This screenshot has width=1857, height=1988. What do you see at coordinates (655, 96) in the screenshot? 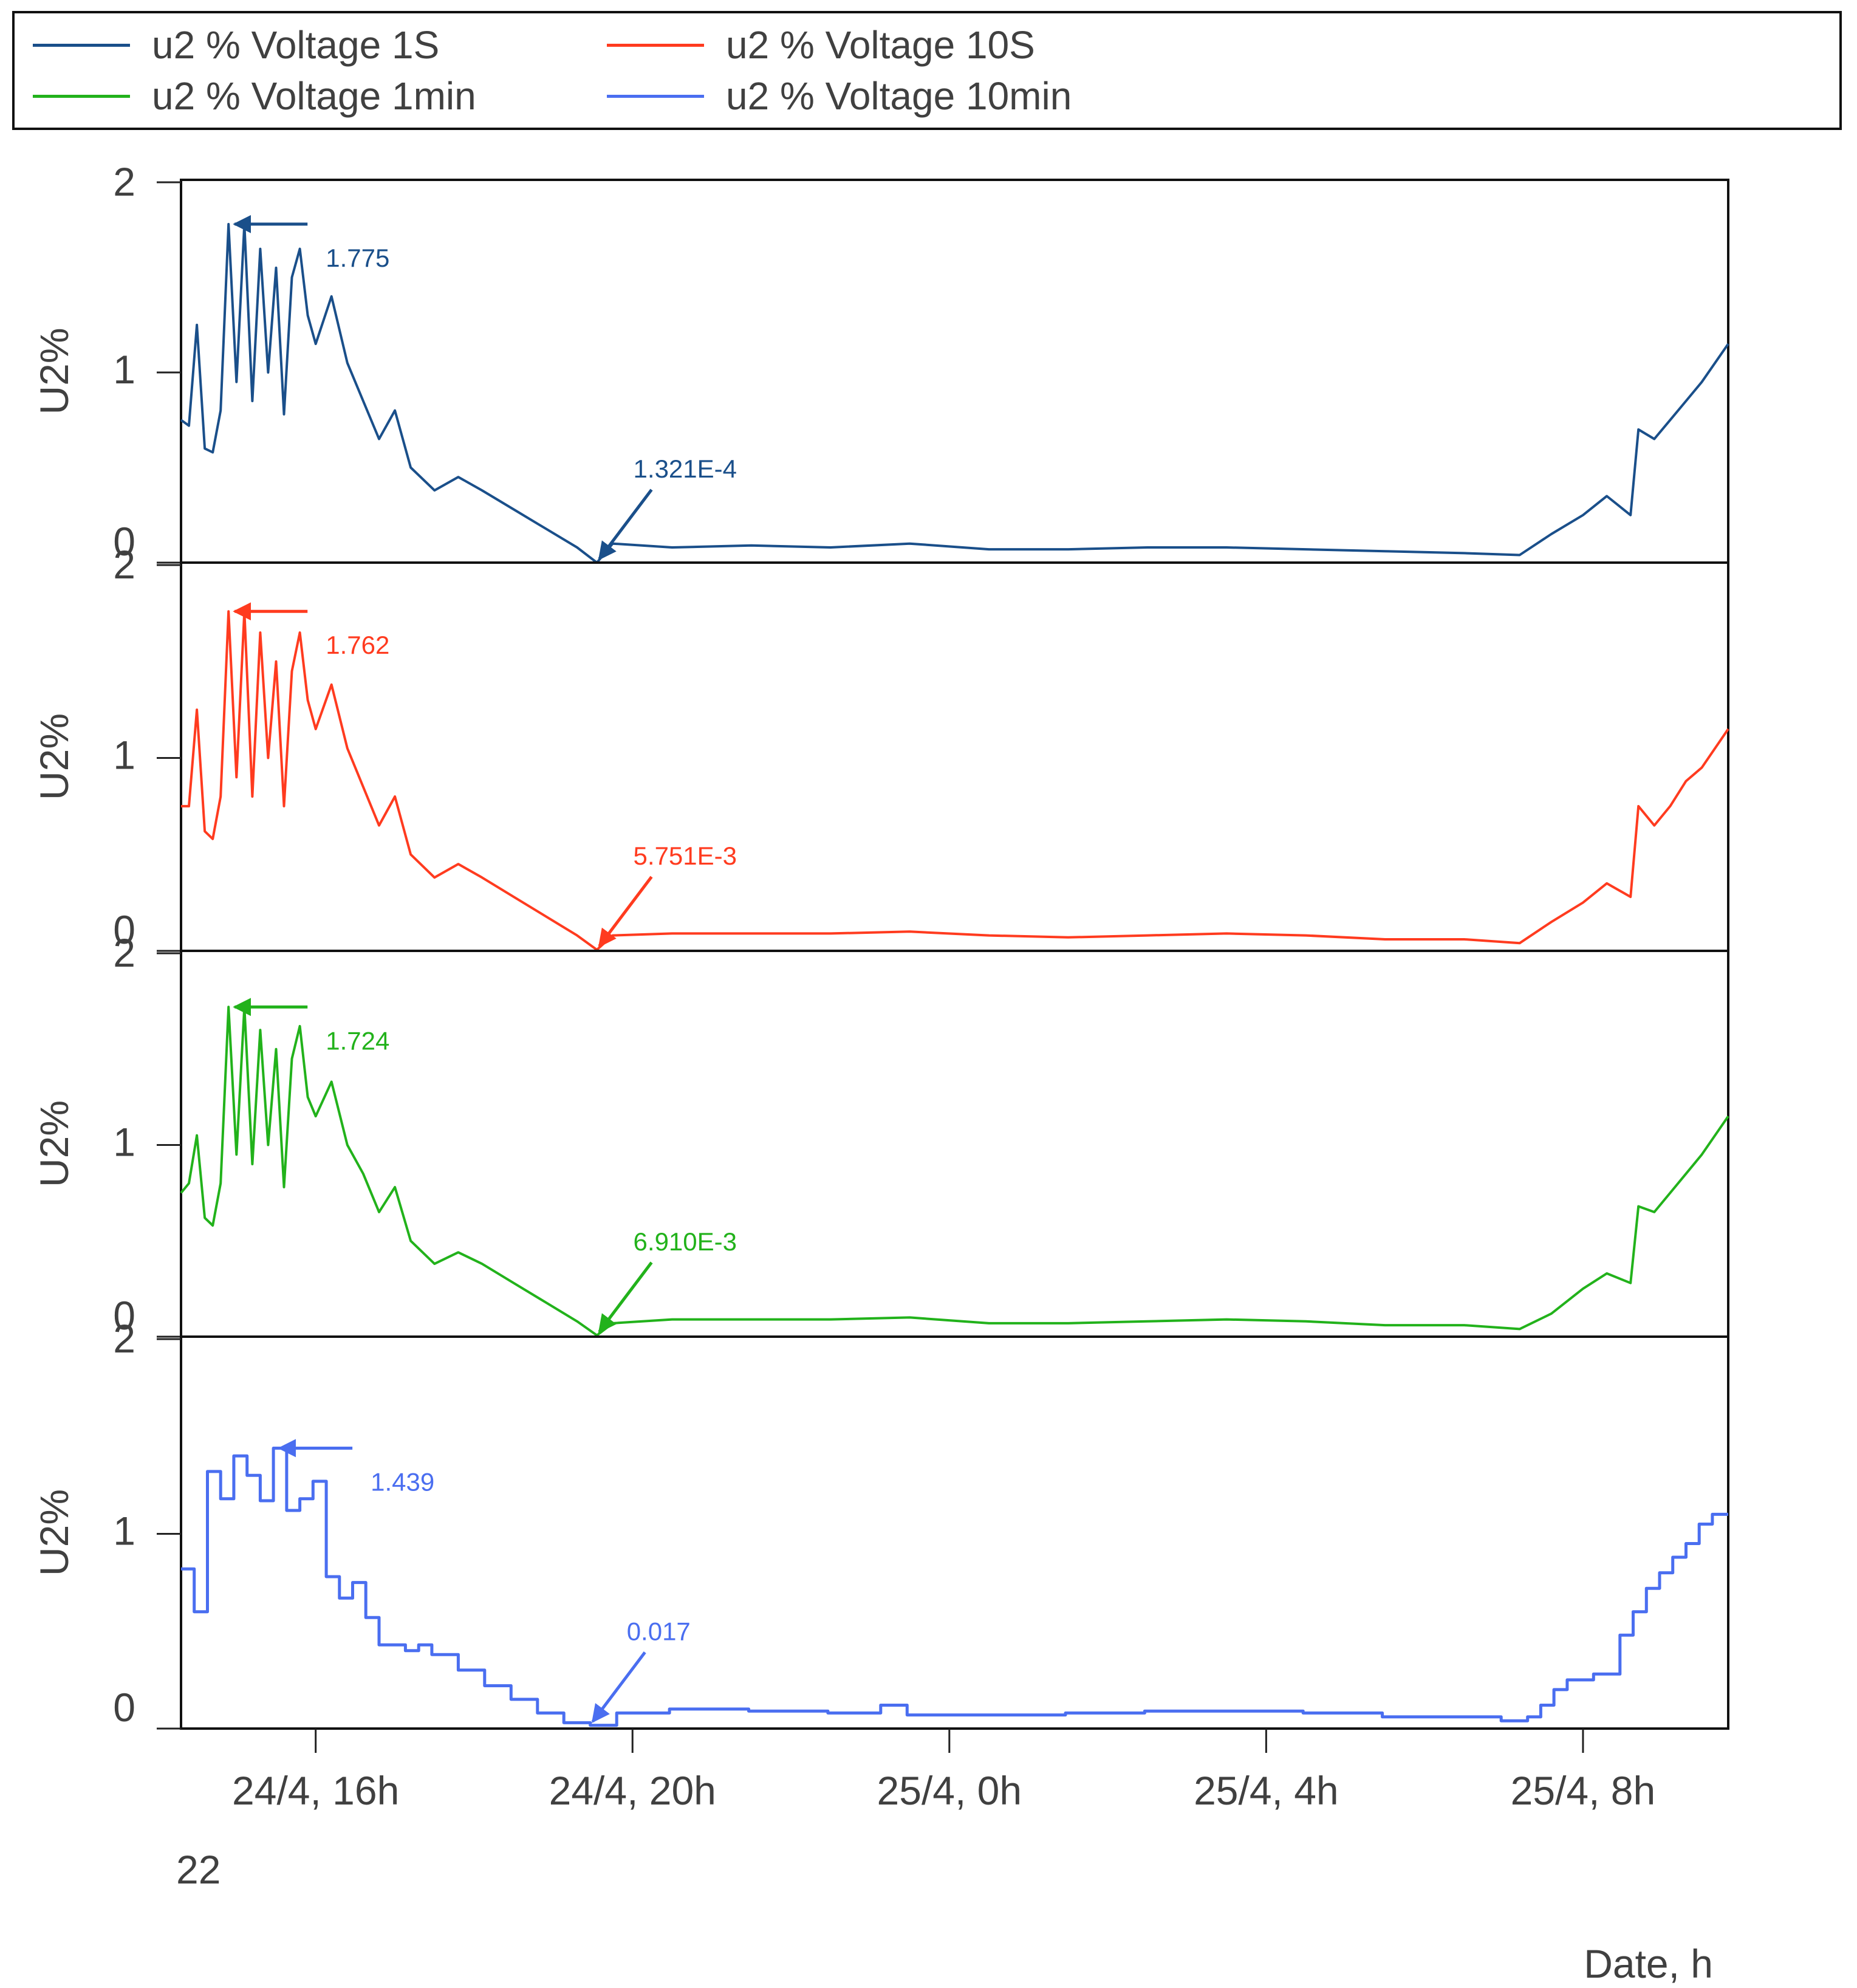
I see `legend-swatch-10min` at bounding box center [655, 96].